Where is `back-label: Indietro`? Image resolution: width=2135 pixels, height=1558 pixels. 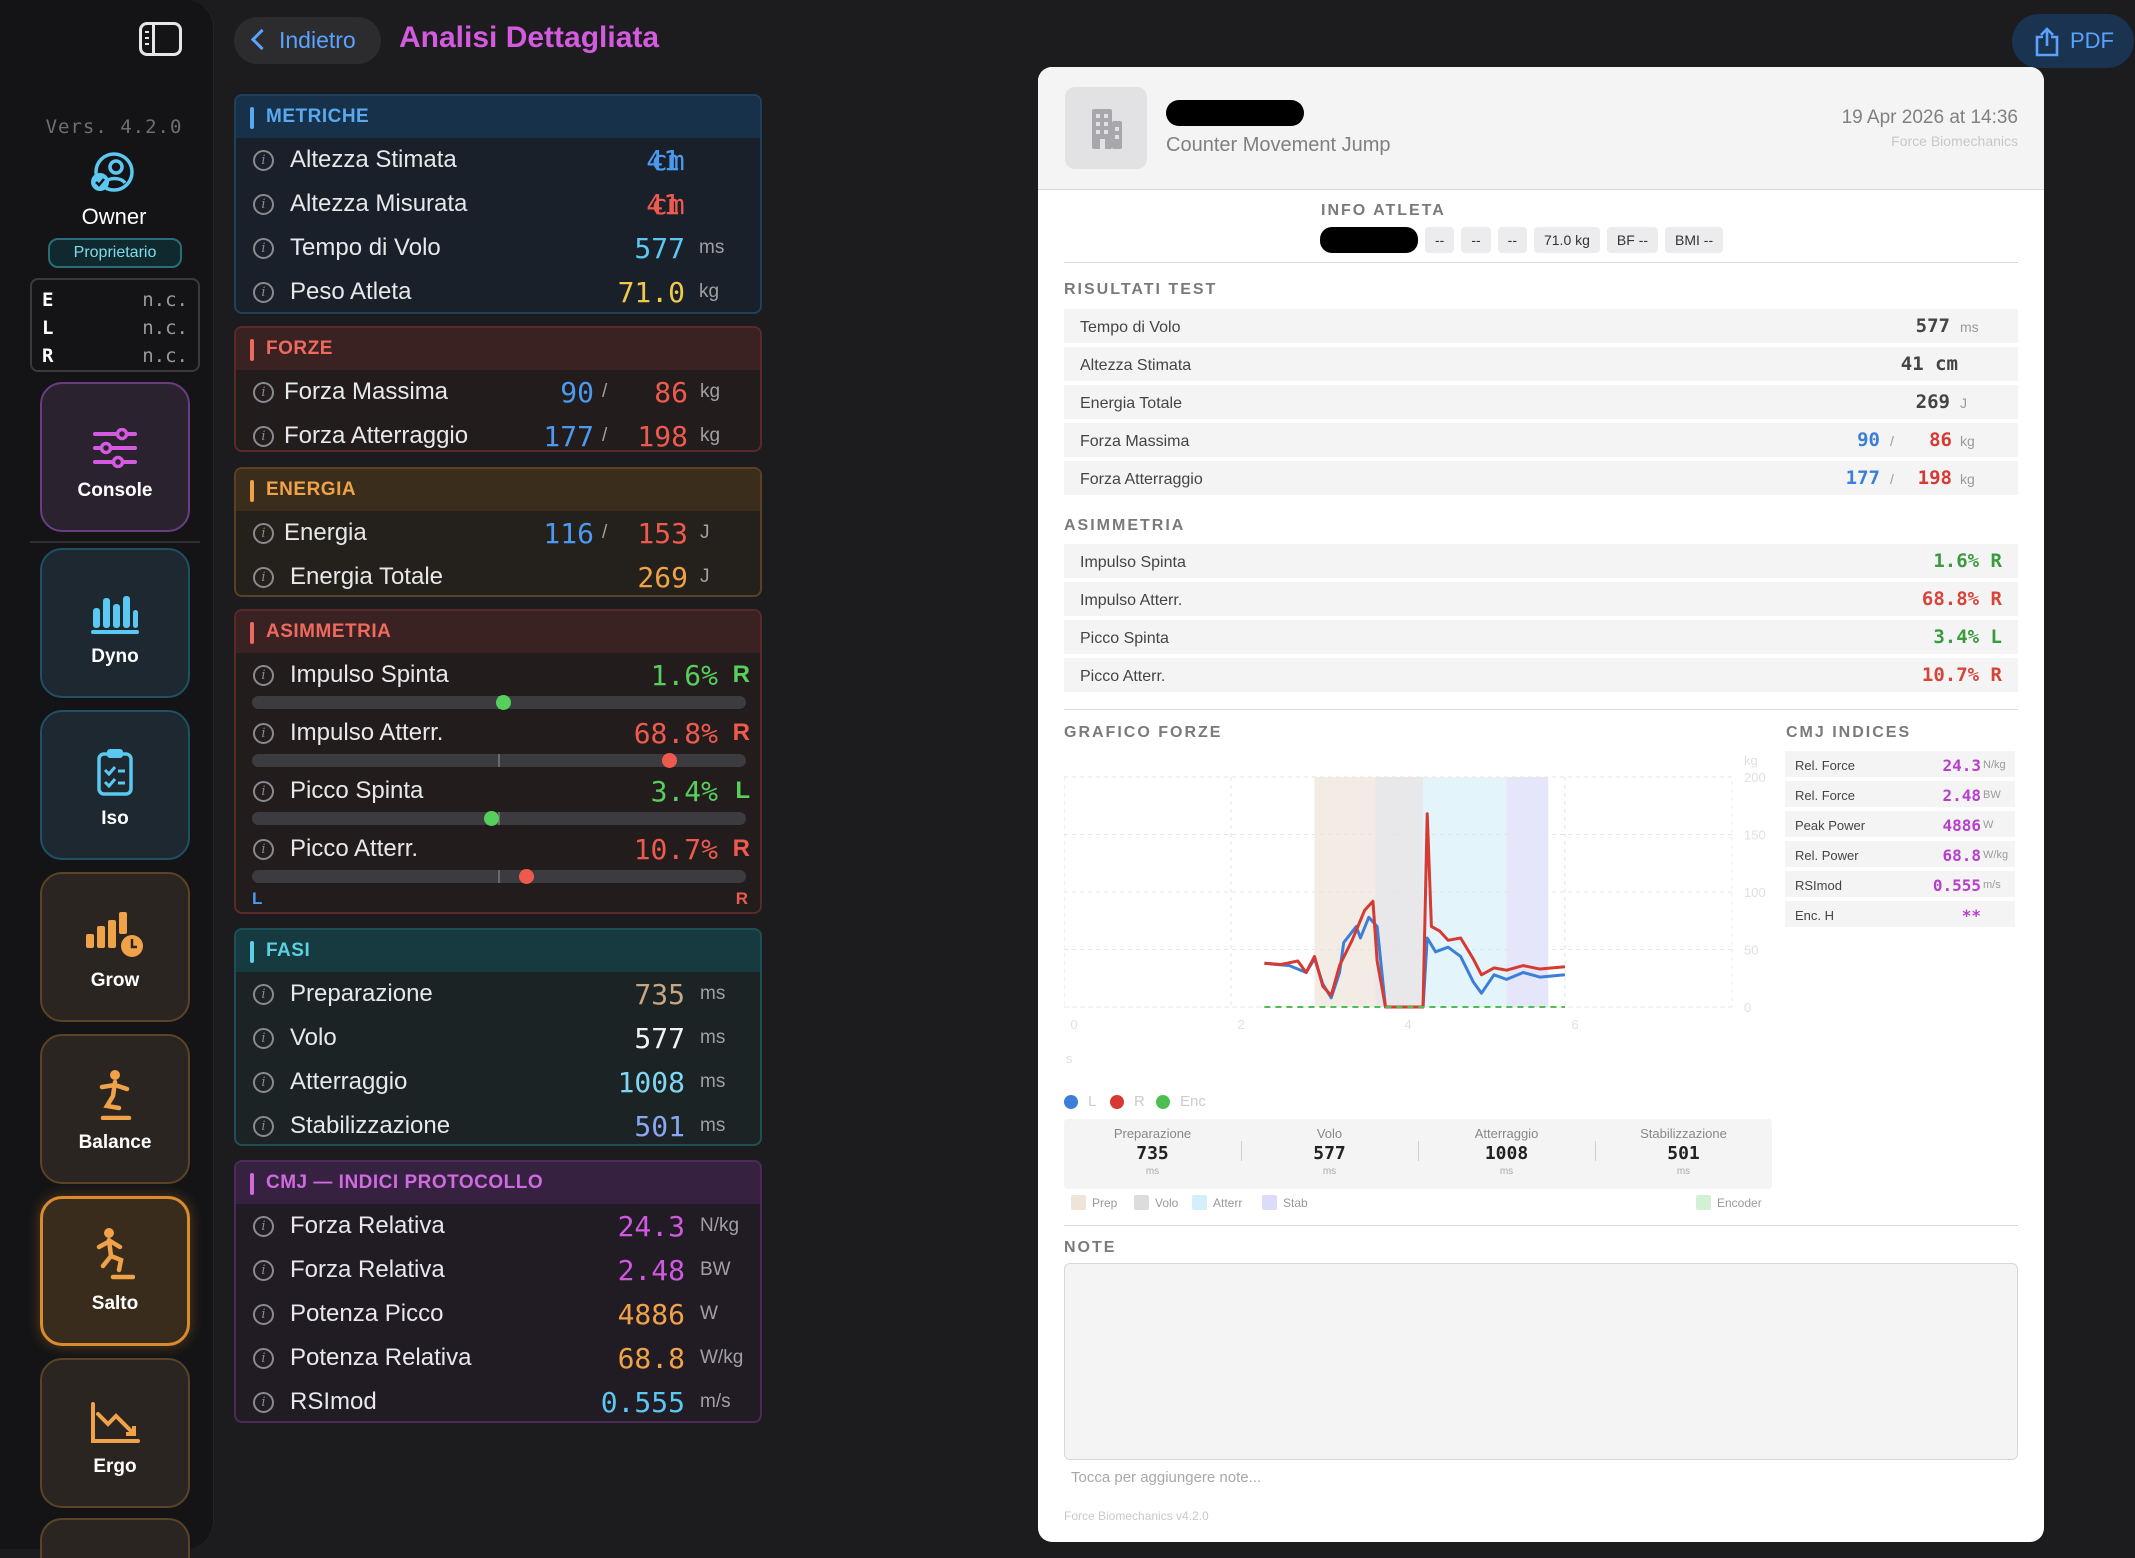 back-label: Indietro is located at coordinates (317, 40).